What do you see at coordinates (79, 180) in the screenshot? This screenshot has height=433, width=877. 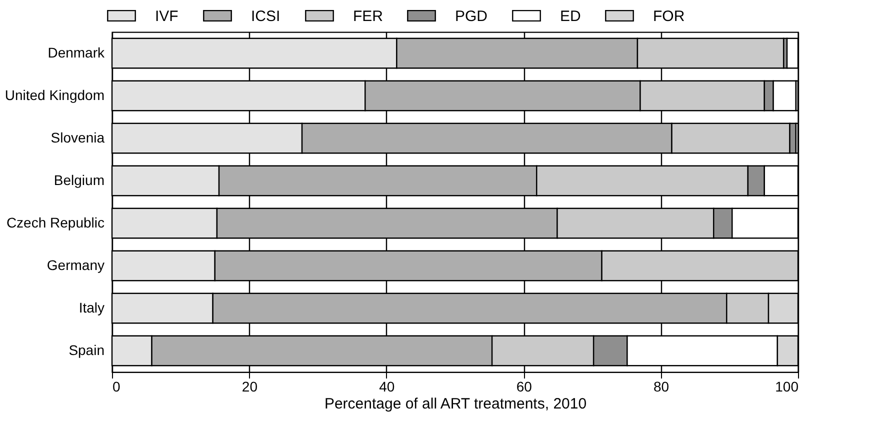 I see `y-tick-label: Belgium` at bounding box center [79, 180].